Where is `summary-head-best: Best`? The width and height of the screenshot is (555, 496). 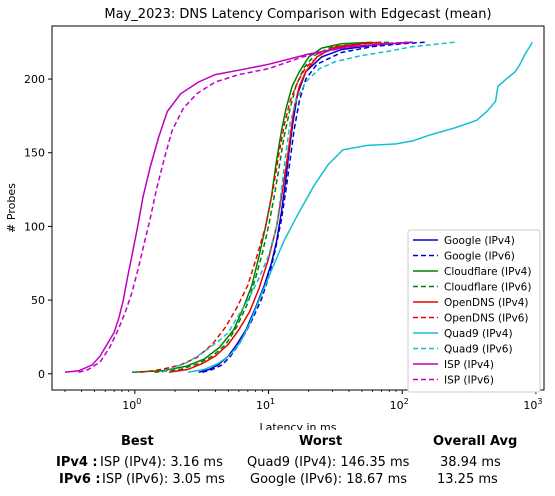 summary-head-best: Best is located at coordinates (137, 441).